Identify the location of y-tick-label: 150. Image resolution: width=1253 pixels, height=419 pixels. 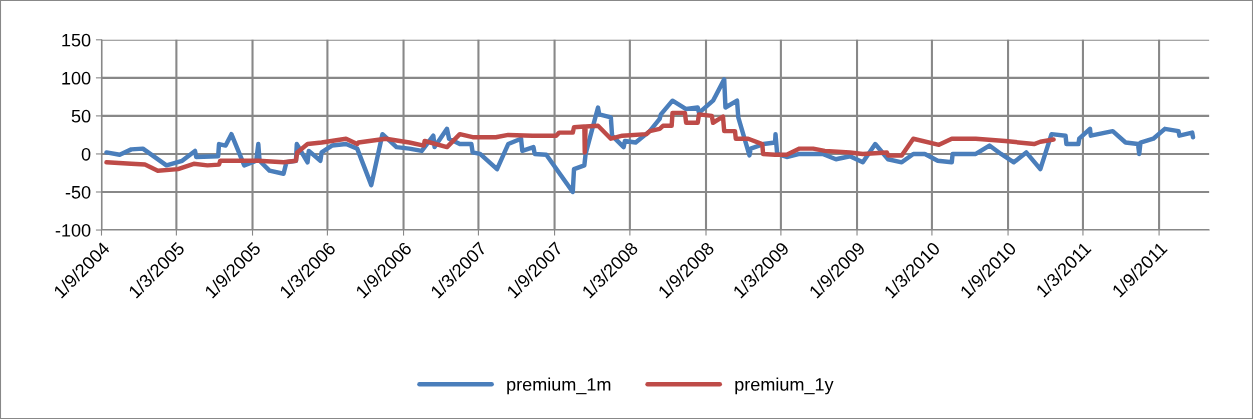
(76, 40).